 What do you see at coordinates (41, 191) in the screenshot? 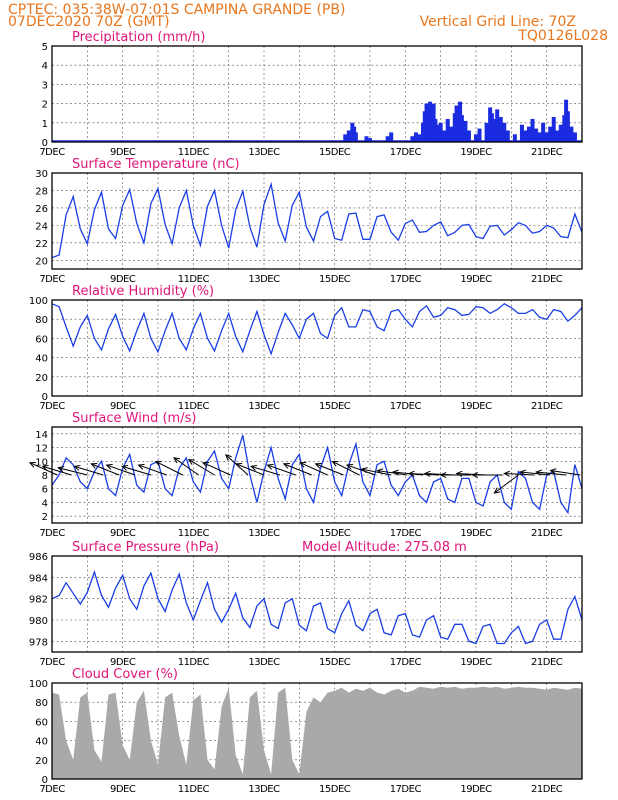
I see `y-tick-label: 28` at bounding box center [41, 191].